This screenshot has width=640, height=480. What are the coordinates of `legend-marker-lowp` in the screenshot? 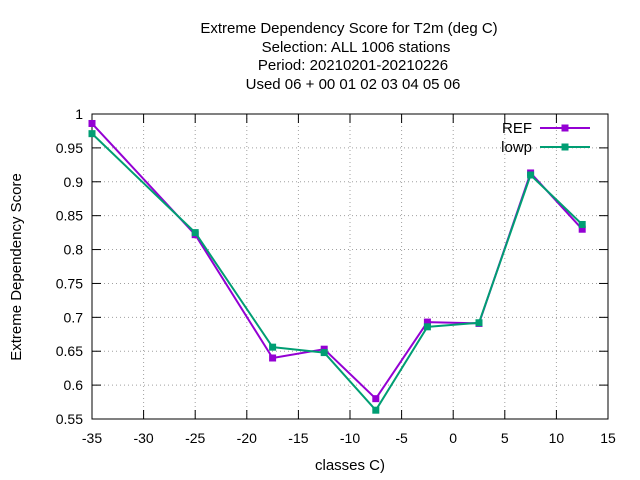 It's located at (565, 147).